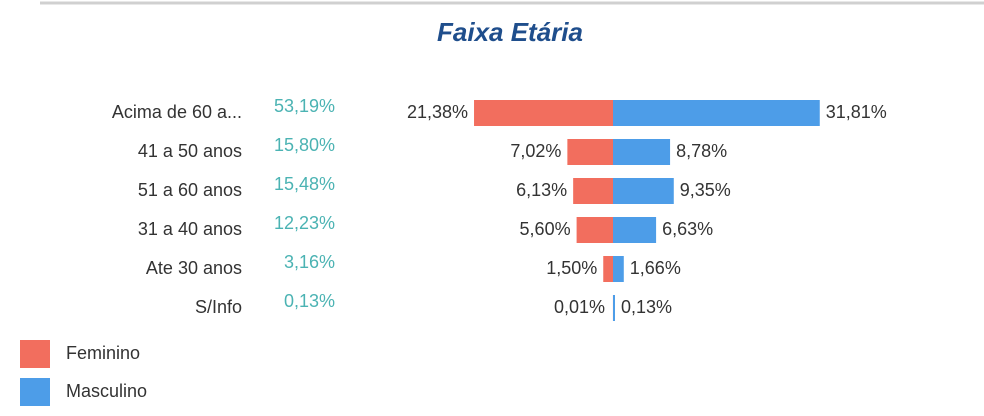 The image size is (984, 416). Describe the element at coordinates (194, 268) in the screenshot. I see `category-label: Ate 30 anos` at that location.